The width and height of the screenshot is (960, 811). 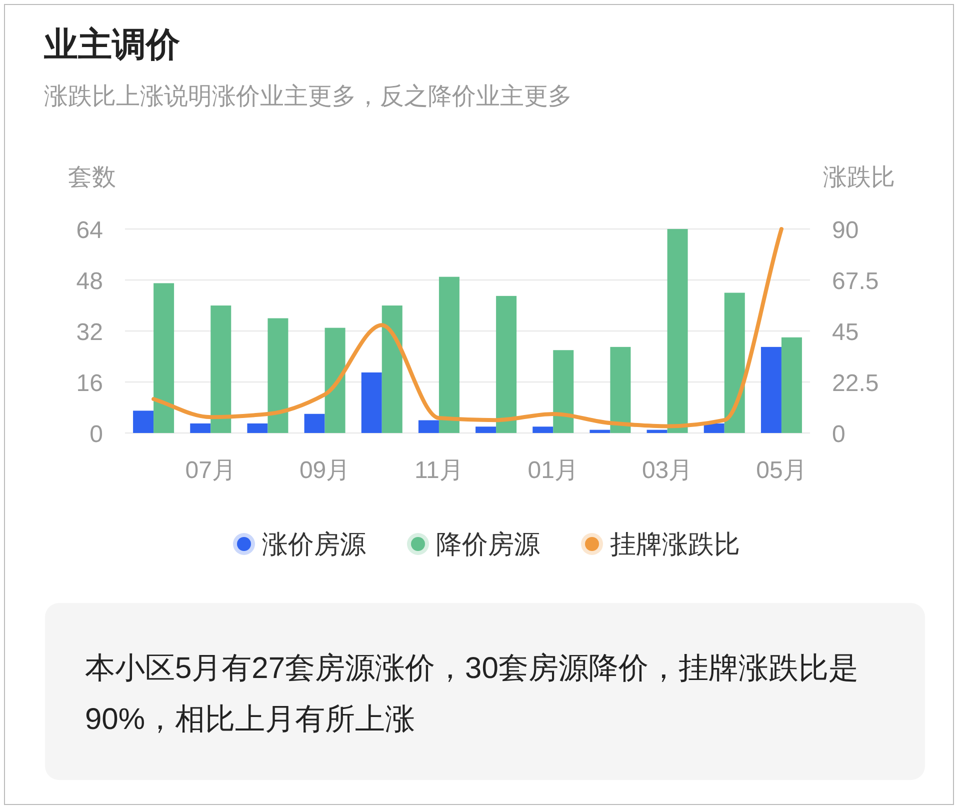 I want to click on chart-subtitle: 涨跌比上涨说明涨价业主更多，反之降价业主更多, so click(x=308, y=97).